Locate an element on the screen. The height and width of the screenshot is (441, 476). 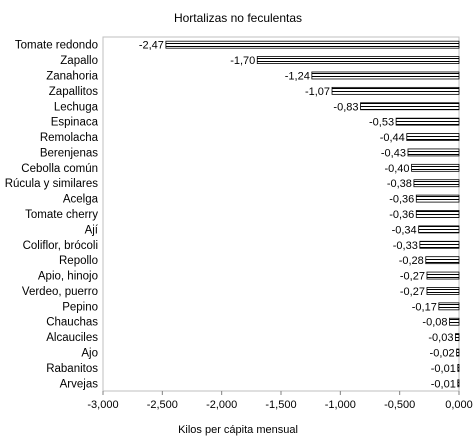
data-label: -0,34 is located at coordinates (404, 230).